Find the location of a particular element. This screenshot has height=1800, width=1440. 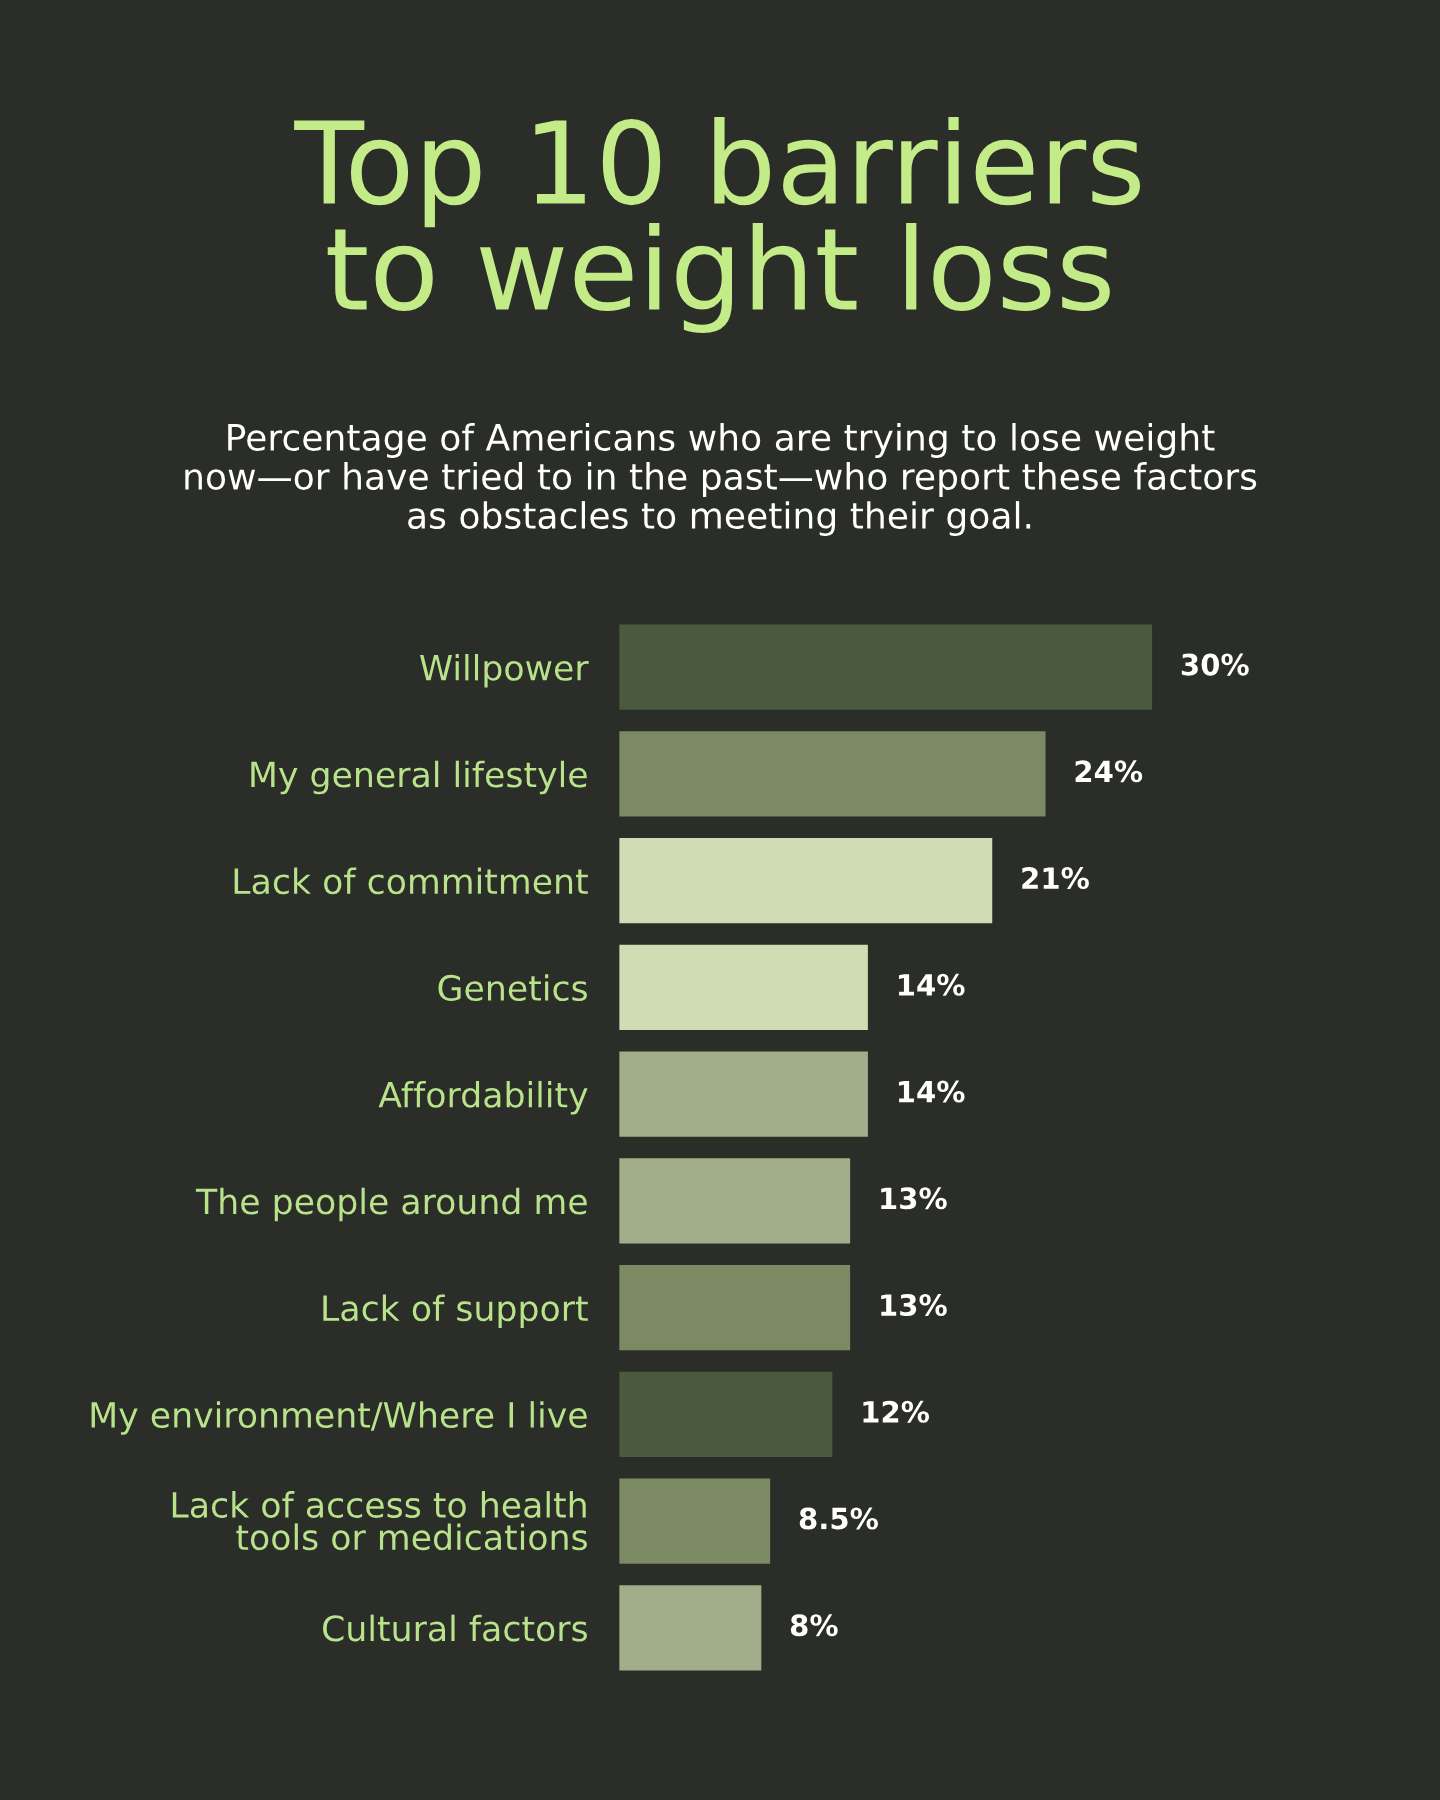

y-tick-label: Cultural factors is located at coordinates (455, 1628).